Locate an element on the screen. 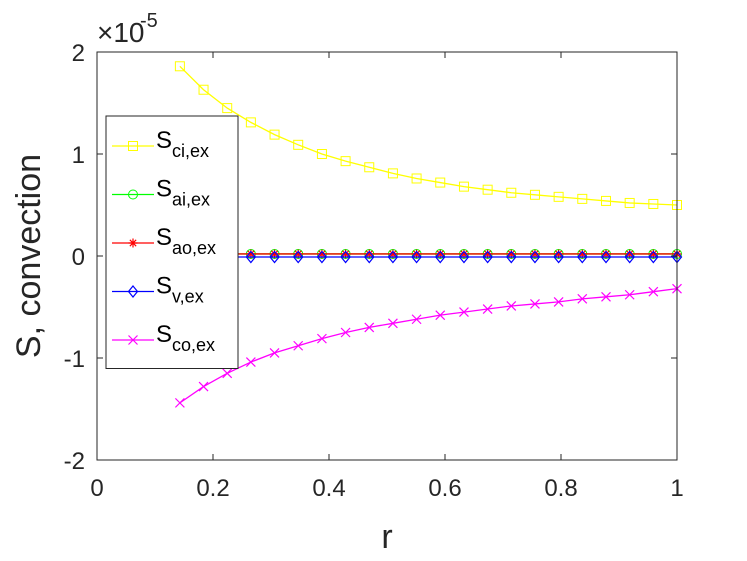  legend-item: Sao,ex is located at coordinates (164, 241).